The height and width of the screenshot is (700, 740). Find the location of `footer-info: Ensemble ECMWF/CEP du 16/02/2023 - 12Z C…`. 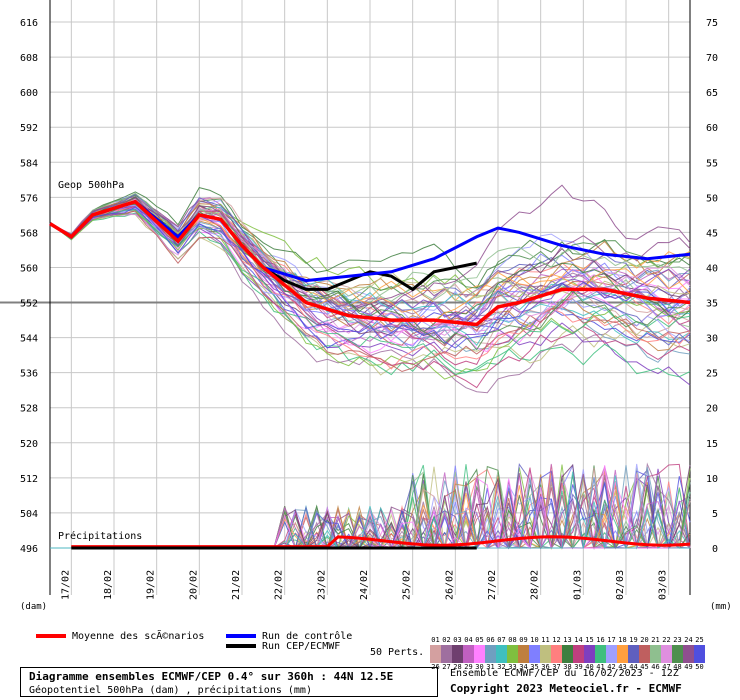

footer-info: Ensemble ECMWF/CEP du 16/02/2023 - 12Z C… is located at coordinates (566, 681).